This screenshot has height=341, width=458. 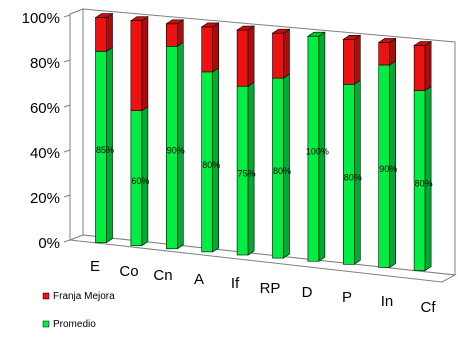 What do you see at coordinates (46, 296) in the screenshot?
I see `legend-swatch-franja-mejora` at bounding box center [46, 296].